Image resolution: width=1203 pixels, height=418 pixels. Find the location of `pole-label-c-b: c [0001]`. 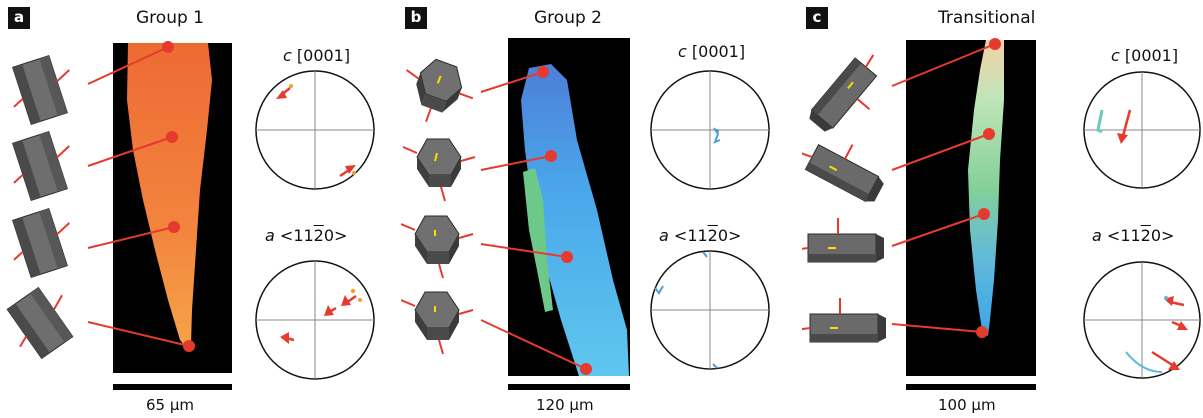

pole-label-c-b: c [0001] is located at coordinates (712, 51).